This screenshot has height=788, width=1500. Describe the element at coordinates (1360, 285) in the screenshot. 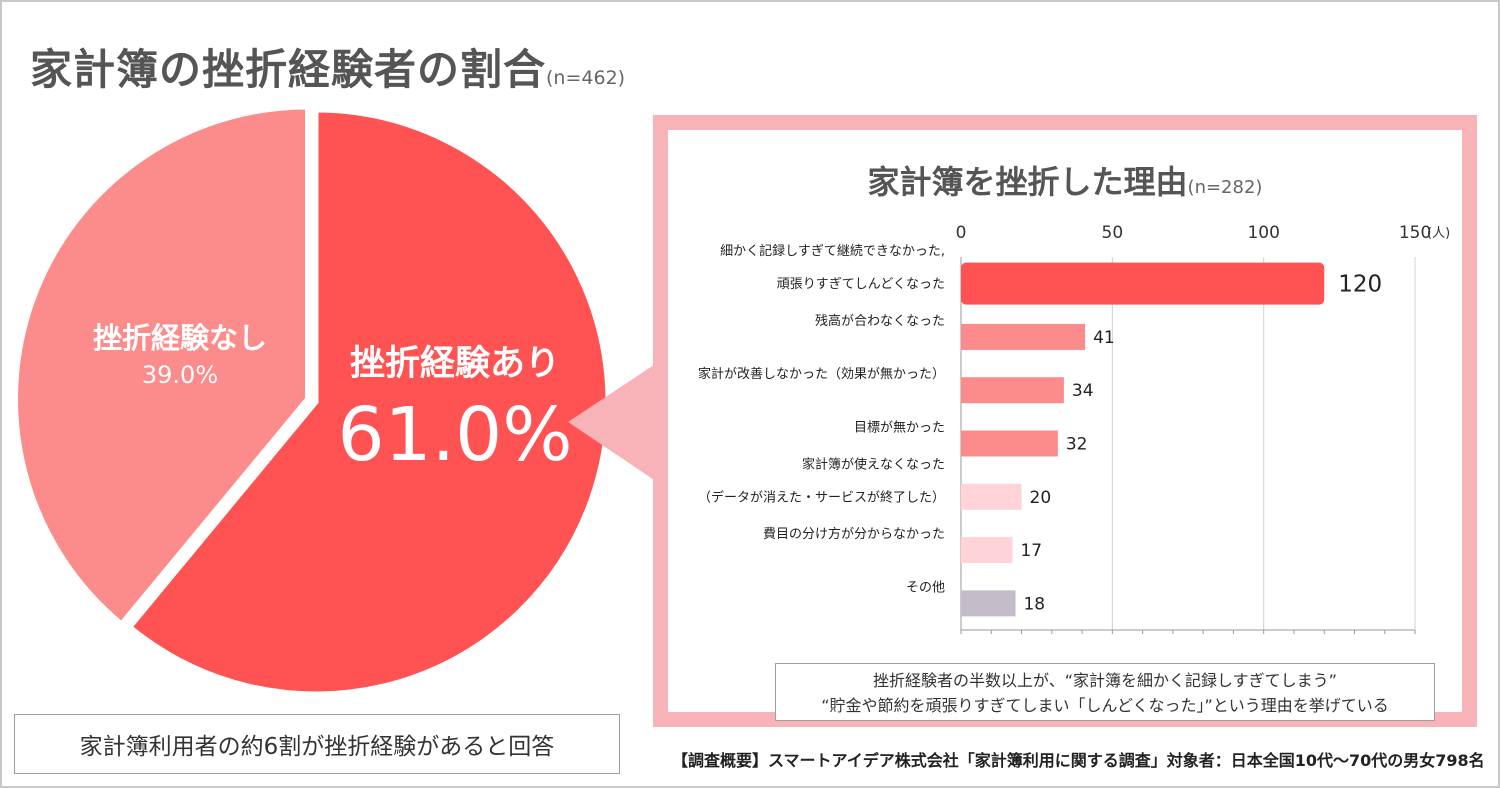

I see `bar-value-label: 120` at that location.